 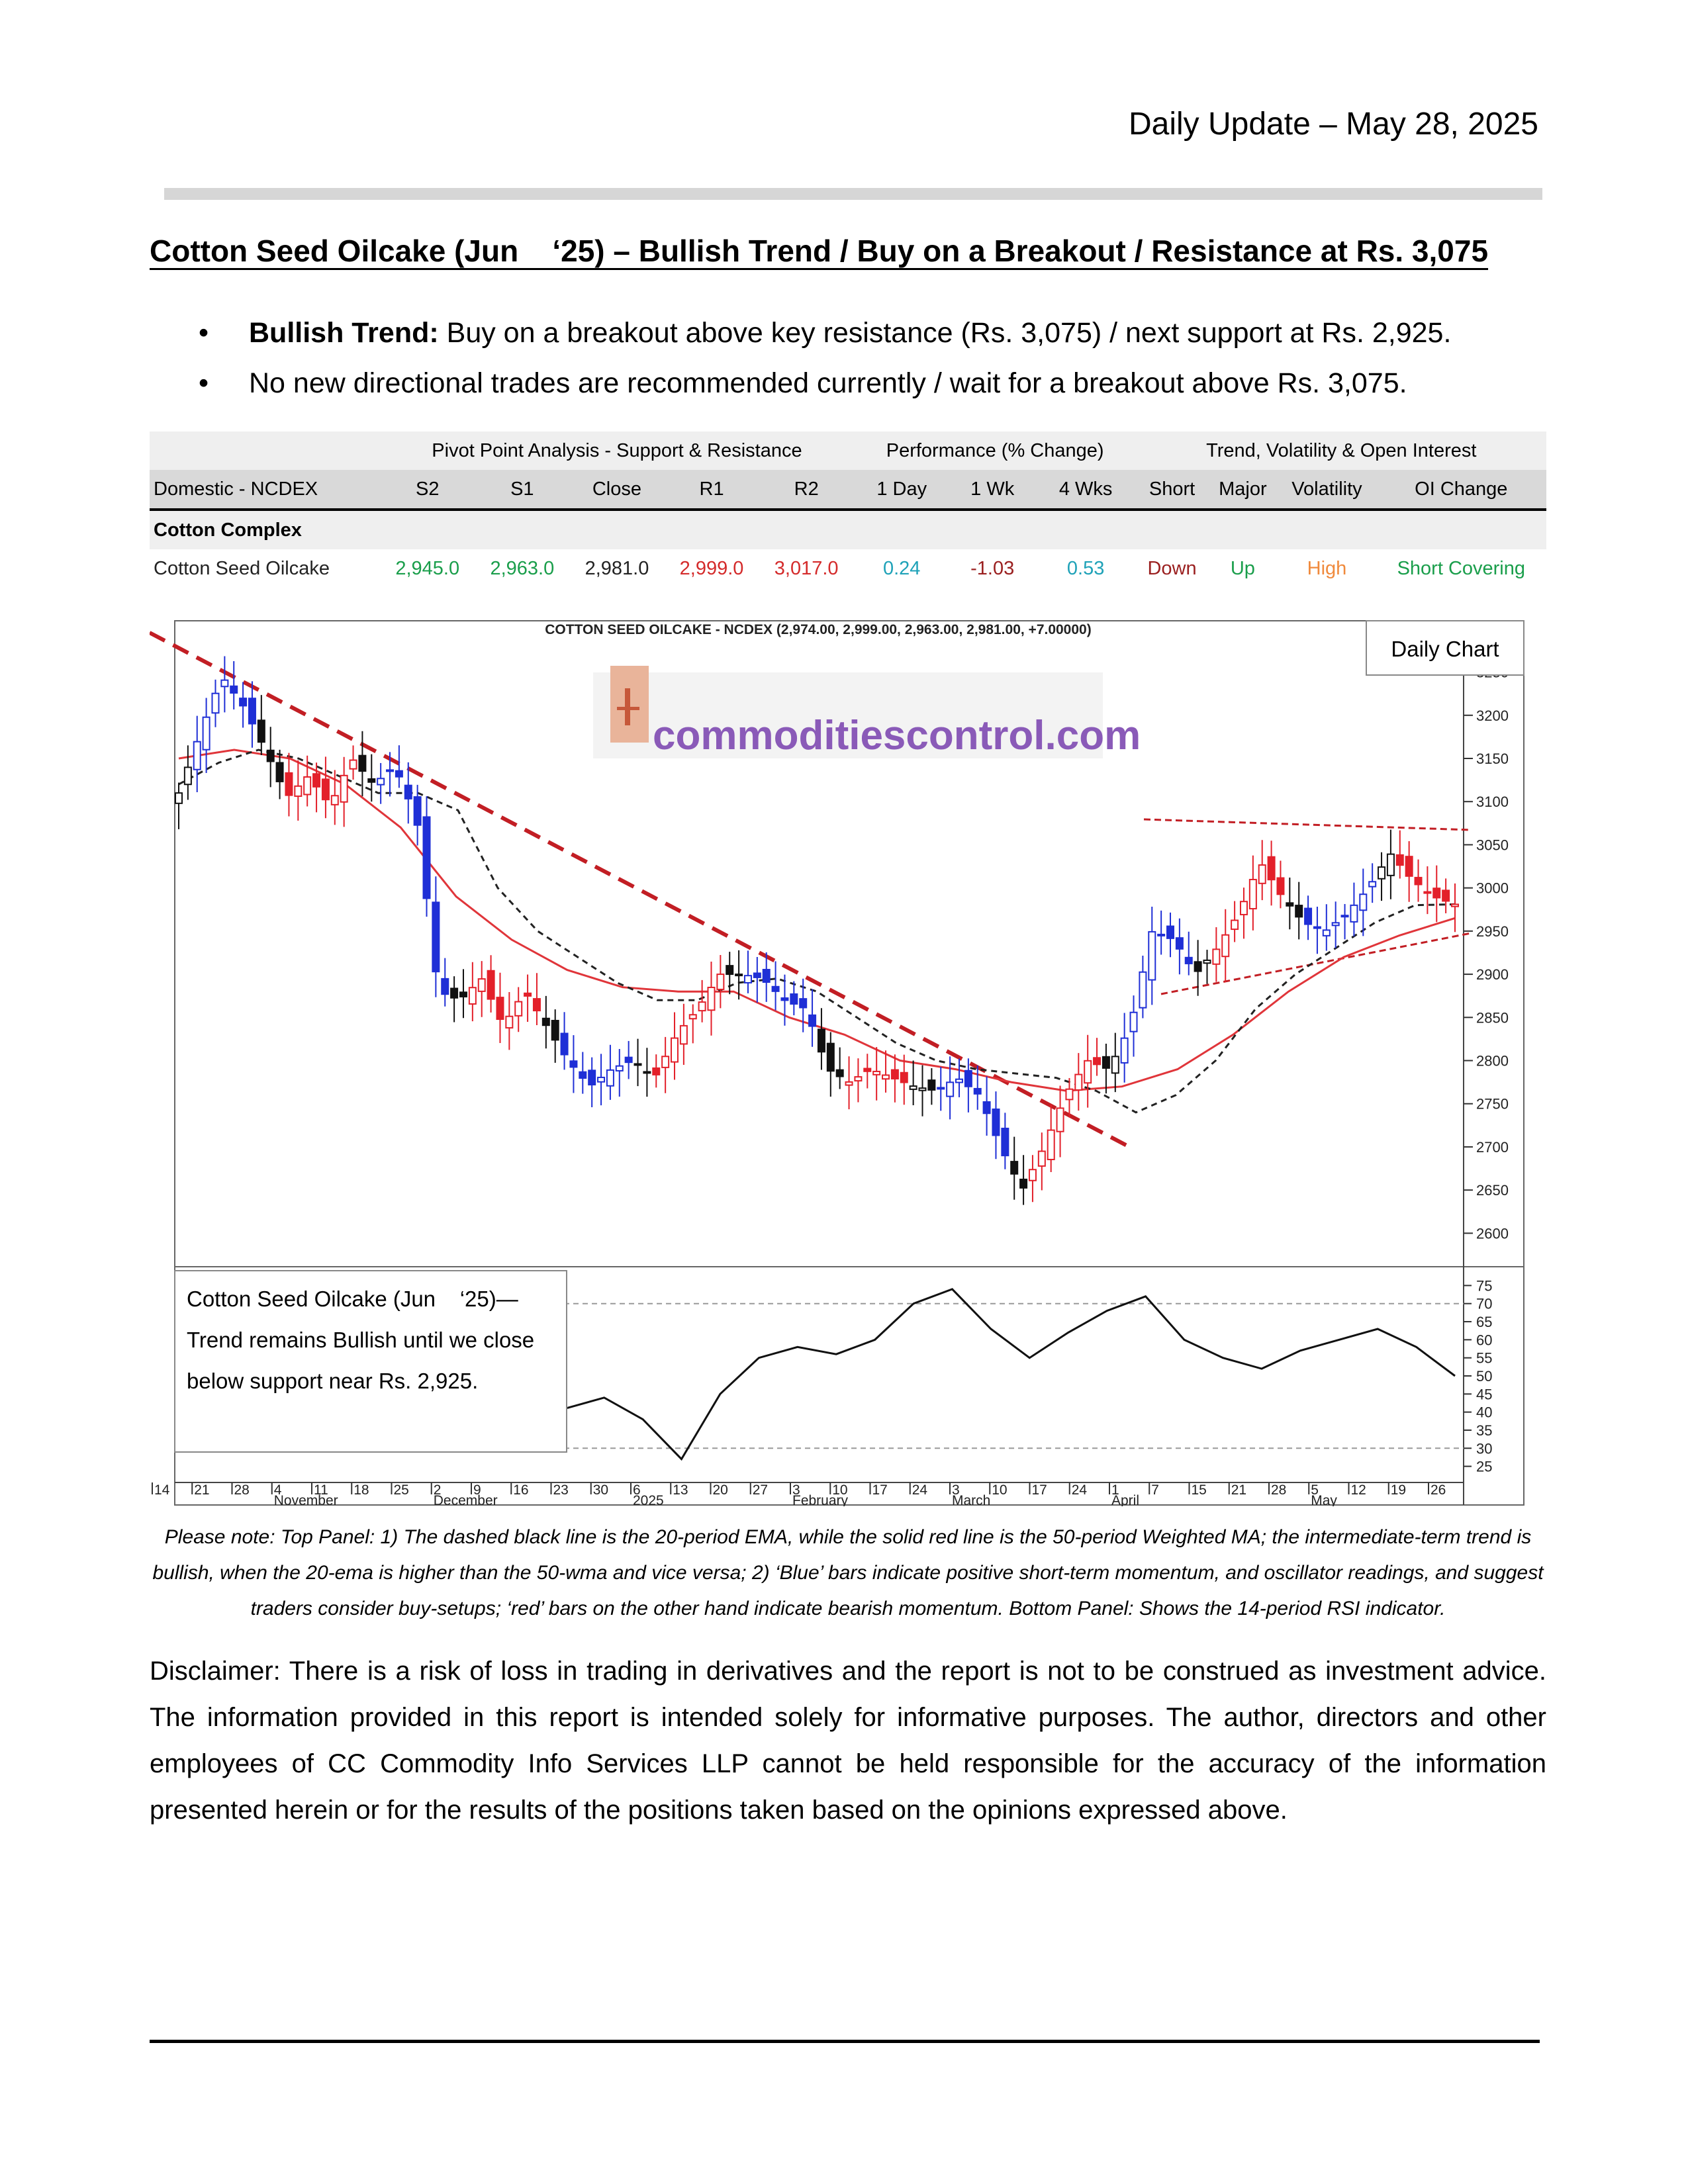 I want to click on time-day-label: 30, so click(x=600, y=1490).